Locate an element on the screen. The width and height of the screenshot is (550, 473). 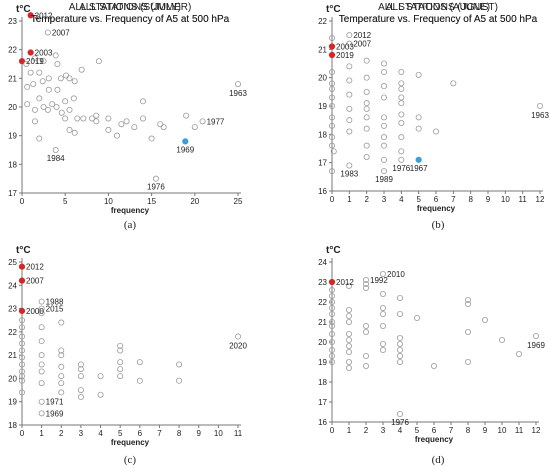
y-tick-label: 19 is located at coordinates (322, 106).